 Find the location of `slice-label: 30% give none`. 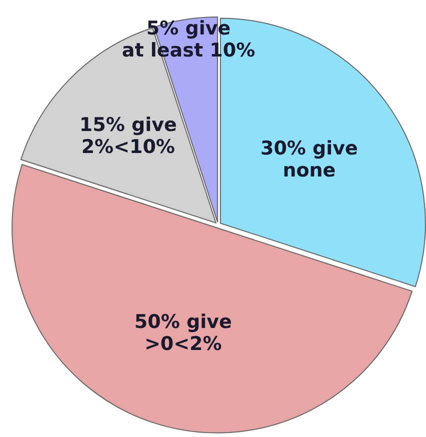

slice-label: 30% give none is located at coordinates (309, 159).